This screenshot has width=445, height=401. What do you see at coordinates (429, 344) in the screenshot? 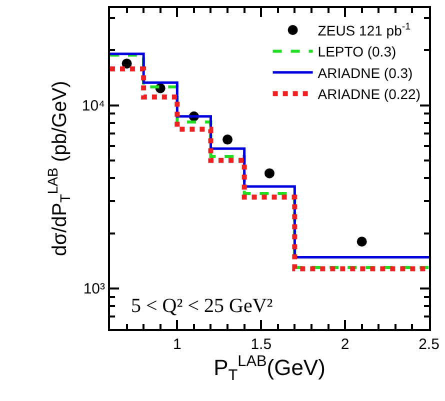
I see `x-tick-label: 2.5` at bounding box center [429, 344].